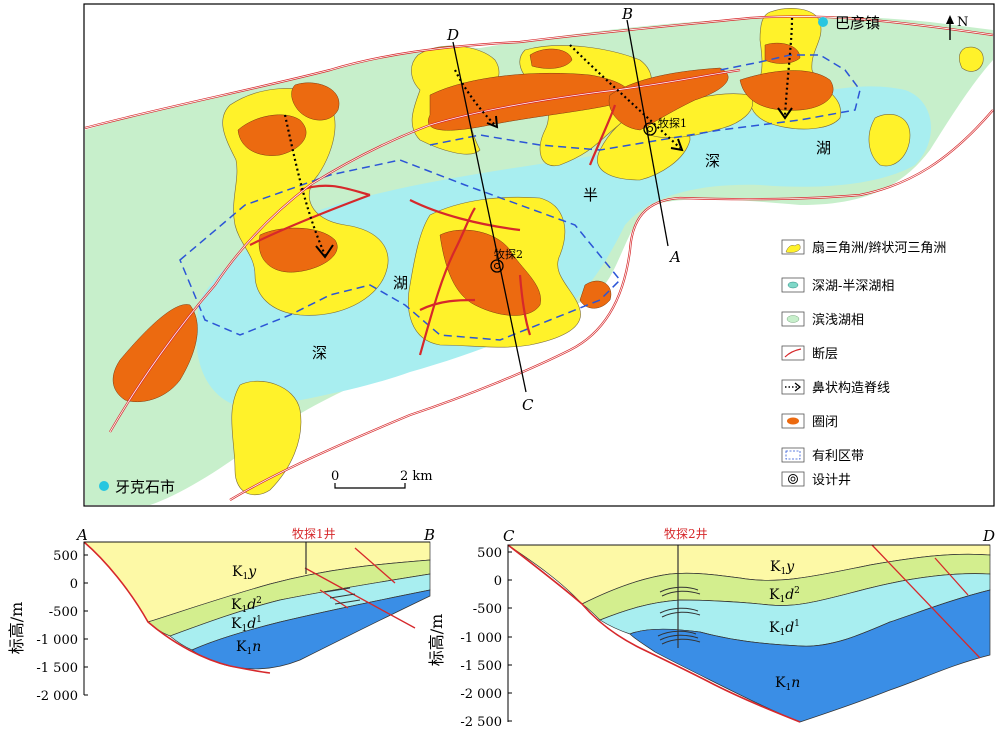 This screenshot has width=1000, height=738. Describe the element at coordinates (145, 487) in the screenshot. I see `city-label-yakeshi: 牙克石市` at that location.